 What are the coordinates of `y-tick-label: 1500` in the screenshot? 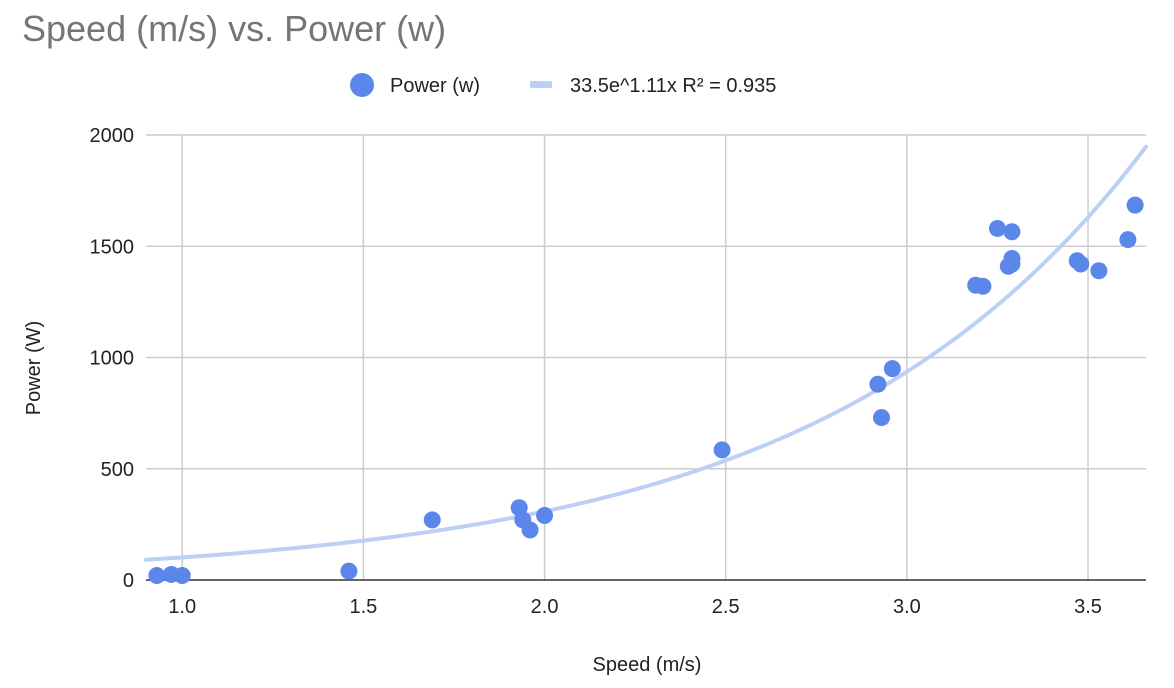 It's located at (112, 247).